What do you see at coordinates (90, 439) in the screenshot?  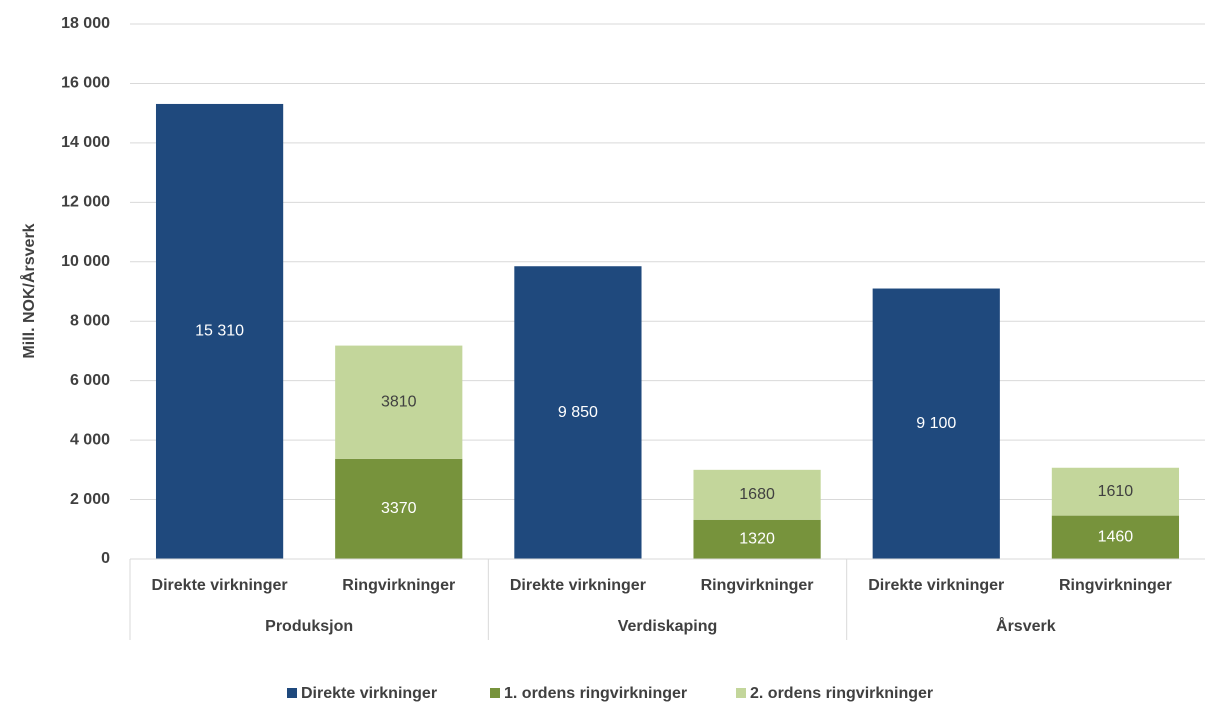 I see `y-tick-label: 4 000` at bounding box center [90, 439].